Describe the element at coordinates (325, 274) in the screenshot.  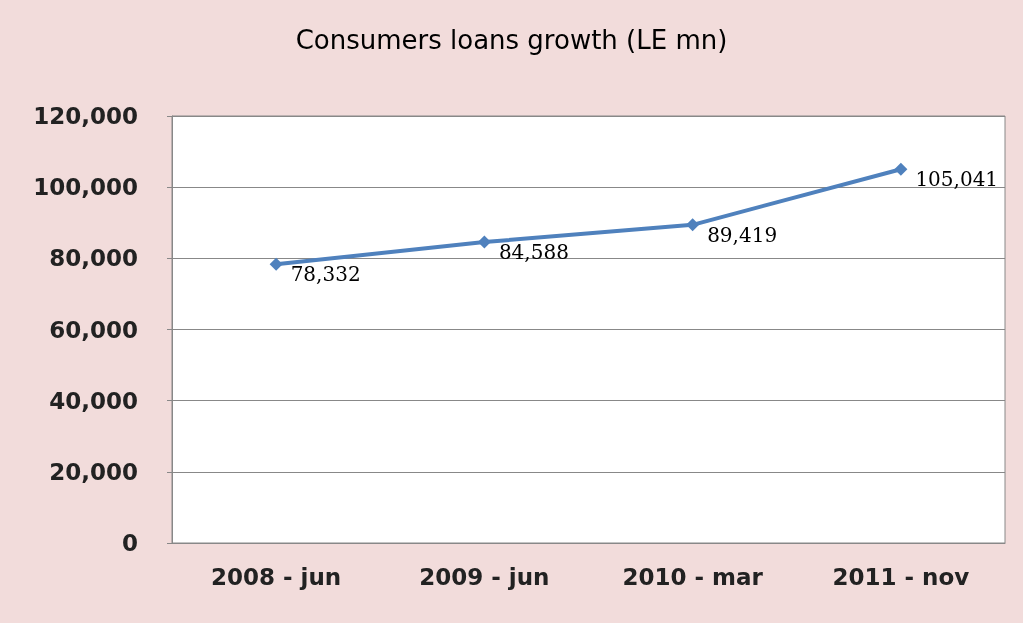
I see `data-label: 78,332` at that location.